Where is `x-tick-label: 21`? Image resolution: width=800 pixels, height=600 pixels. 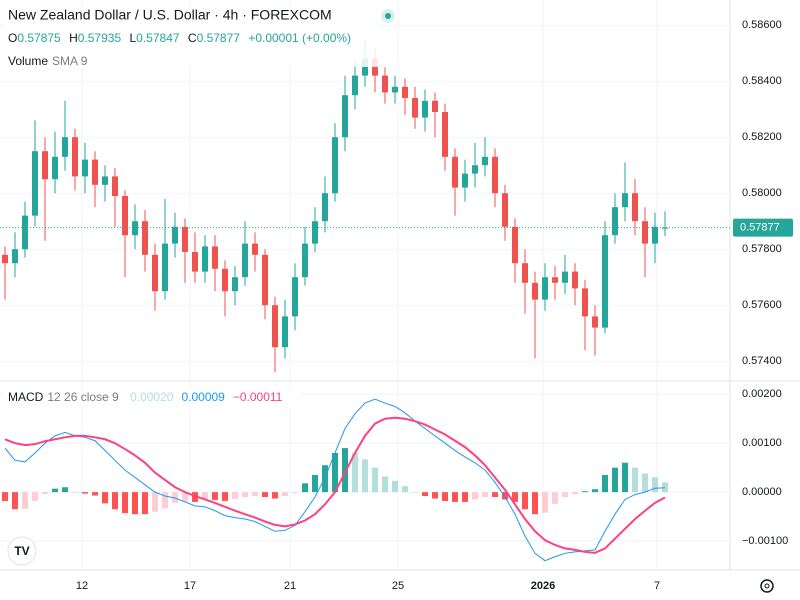
x-tick-label: 21 is located at coordinates (290, 586).